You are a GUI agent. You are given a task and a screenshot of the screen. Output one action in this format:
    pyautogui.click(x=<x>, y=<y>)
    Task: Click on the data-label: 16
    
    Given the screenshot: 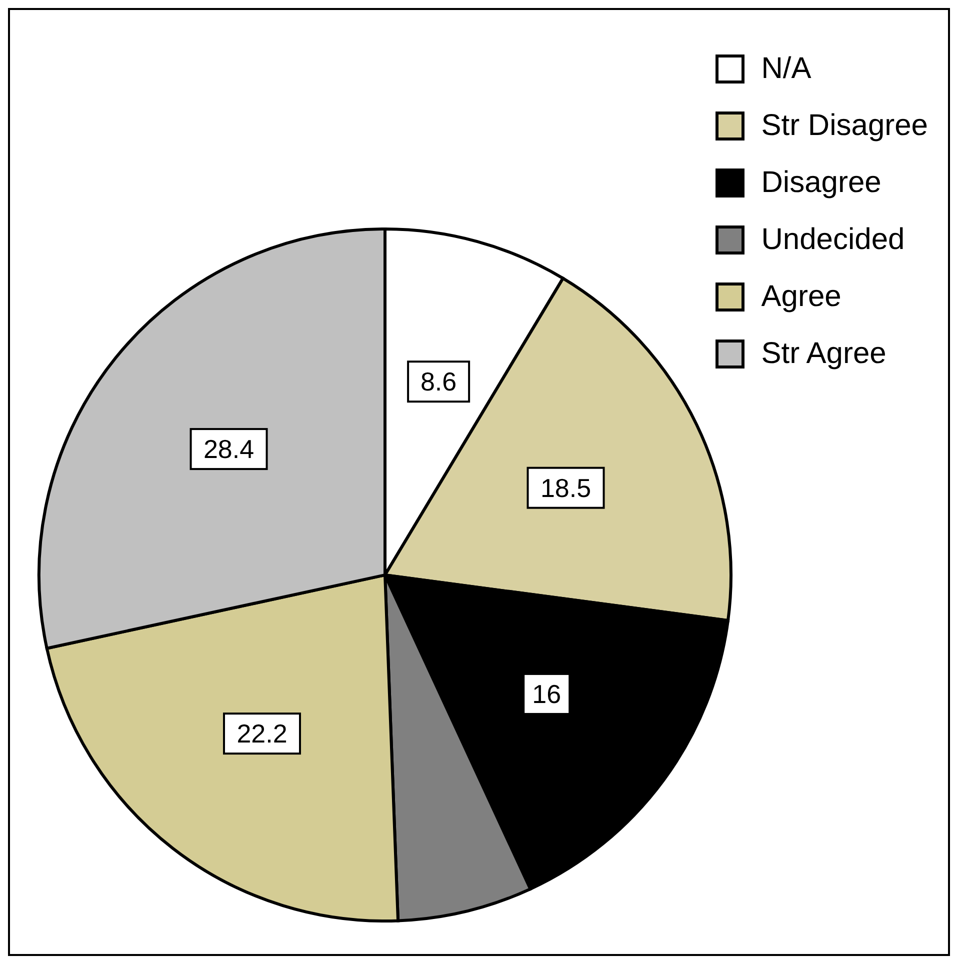 What is the action you would take?
    pyautogui.click(x=547, y=693)
    